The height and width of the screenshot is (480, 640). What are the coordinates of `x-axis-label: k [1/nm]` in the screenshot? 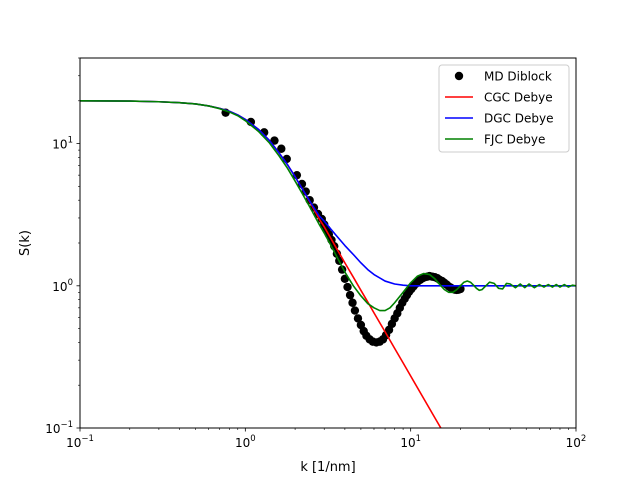 It's located at (327, 467).